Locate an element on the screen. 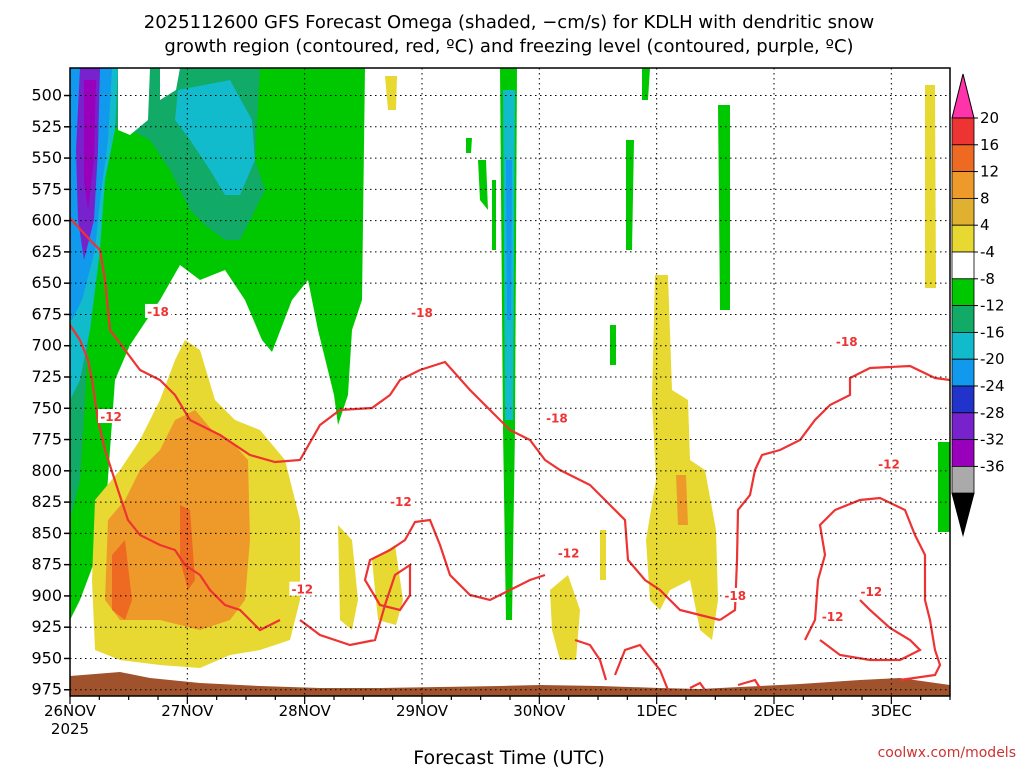 Image resolution: width=1024 pixels, height=768 pixels. colorbar-label: -12 is located at coordinates (992, 306).